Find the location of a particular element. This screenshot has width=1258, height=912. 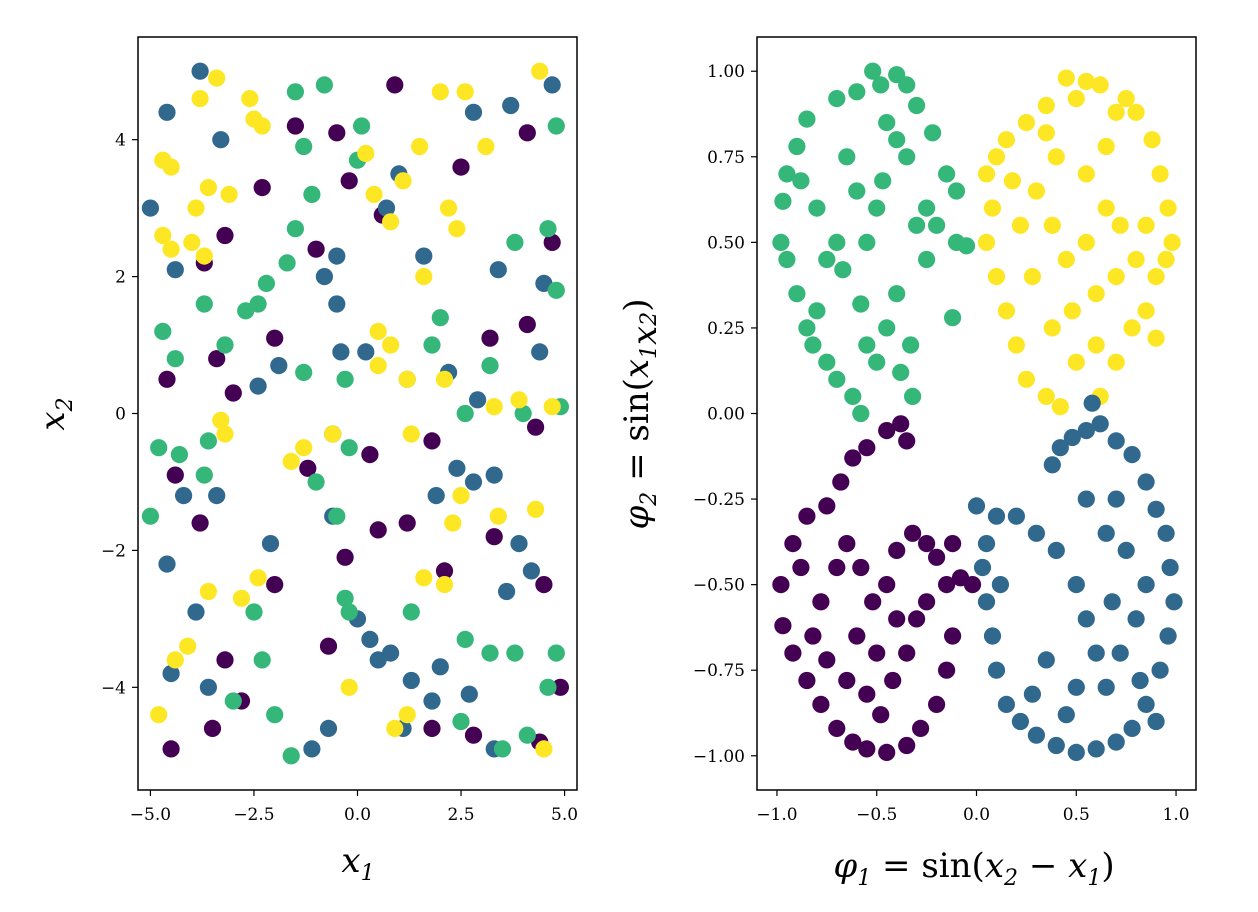

left-xlabel: x1 is located at coordinates (357, 863).